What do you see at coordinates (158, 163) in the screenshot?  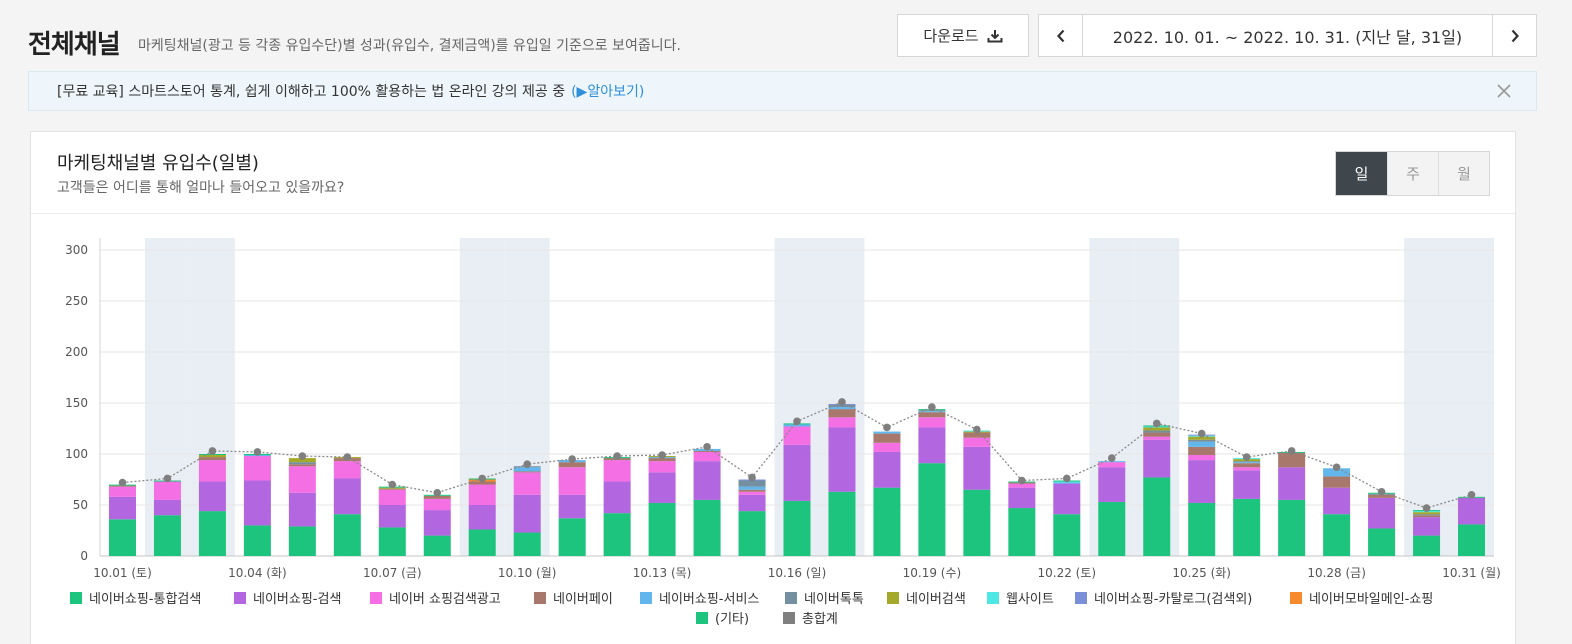 I see `chart-title: 마케팅채널별 유입수(일별)` at bounding box center [158, 163].